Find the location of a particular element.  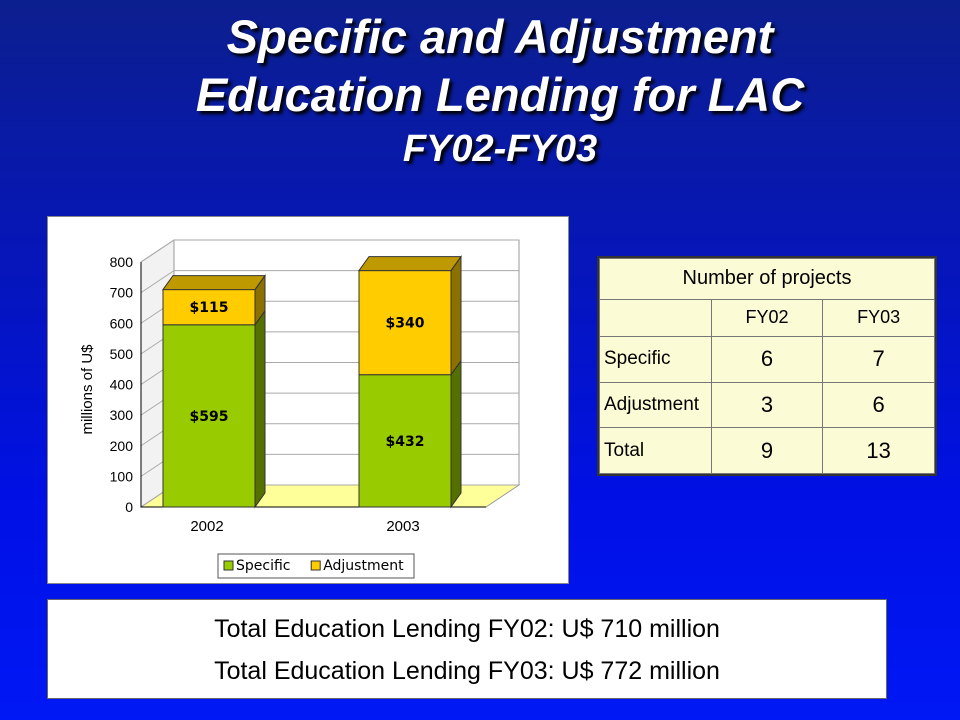

gridline is located at coordinates (329, 251).